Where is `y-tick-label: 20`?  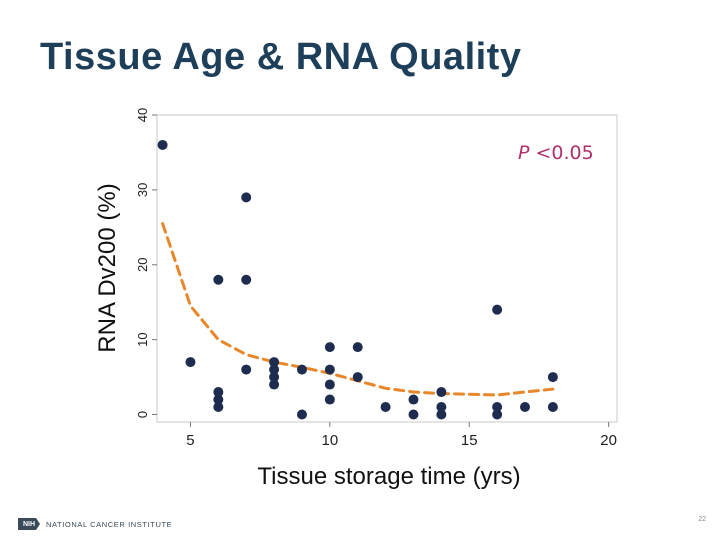 y-tick-label: 20 is located at coordinates (142, 265).